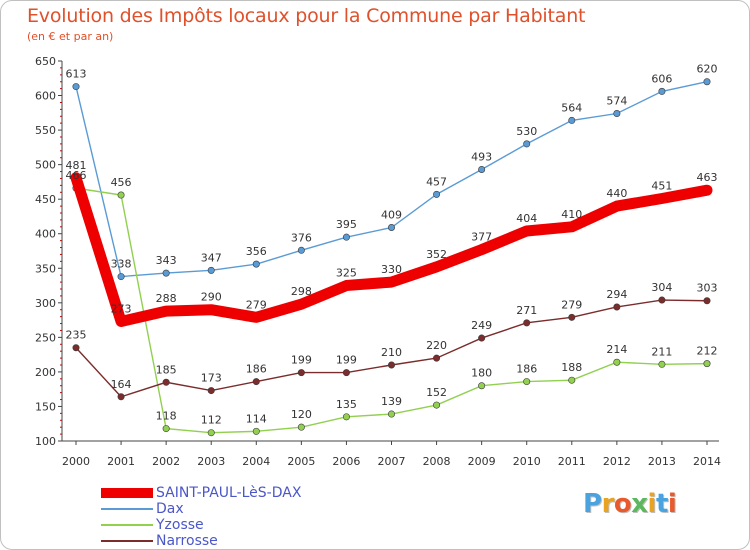 The width and height of the screenshot is (750, 550). What do you see at coordinates (436, 254) in the screenshot?
I see `data-label: 352` at bounding box center [436, 254].